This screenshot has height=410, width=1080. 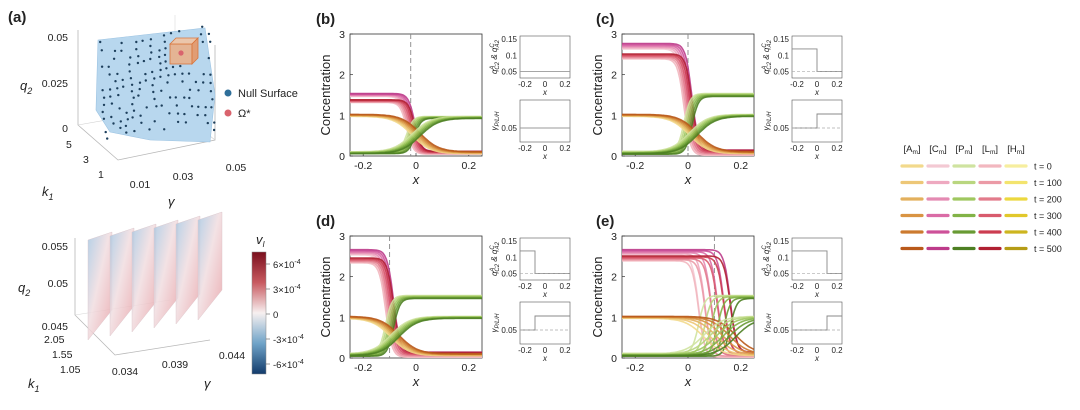 What do you see at coordinates (261, 240) in the screenshot?
I see `colorbar-title: vI` at bounding box center [261, 240].